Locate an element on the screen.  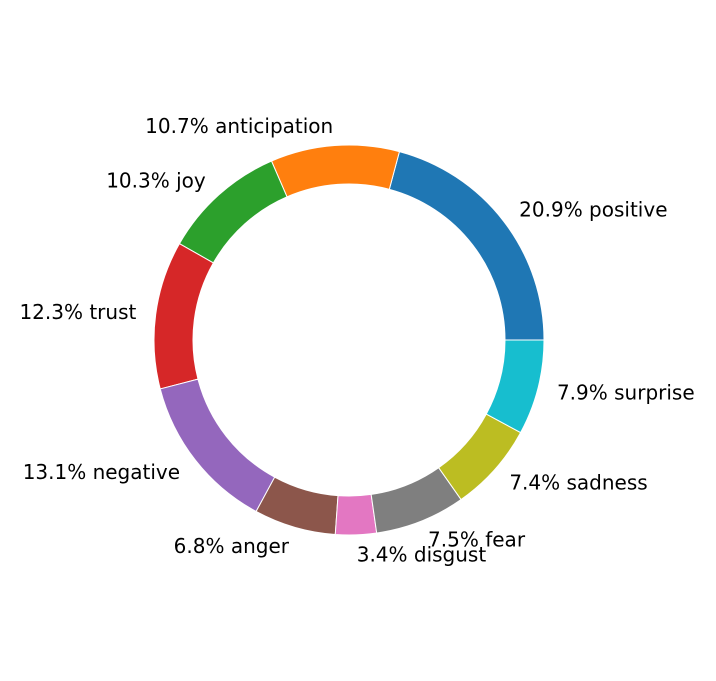
slice-label-disgust: 3.4% disgust is located at coordinates (422, 554).